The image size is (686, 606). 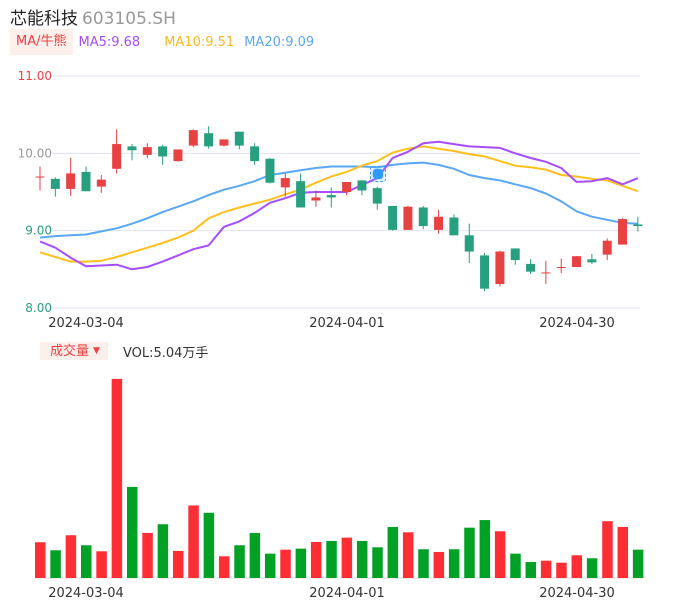 I want to click on ma5-label: MA5:9.68, so click(x=109, y=42).